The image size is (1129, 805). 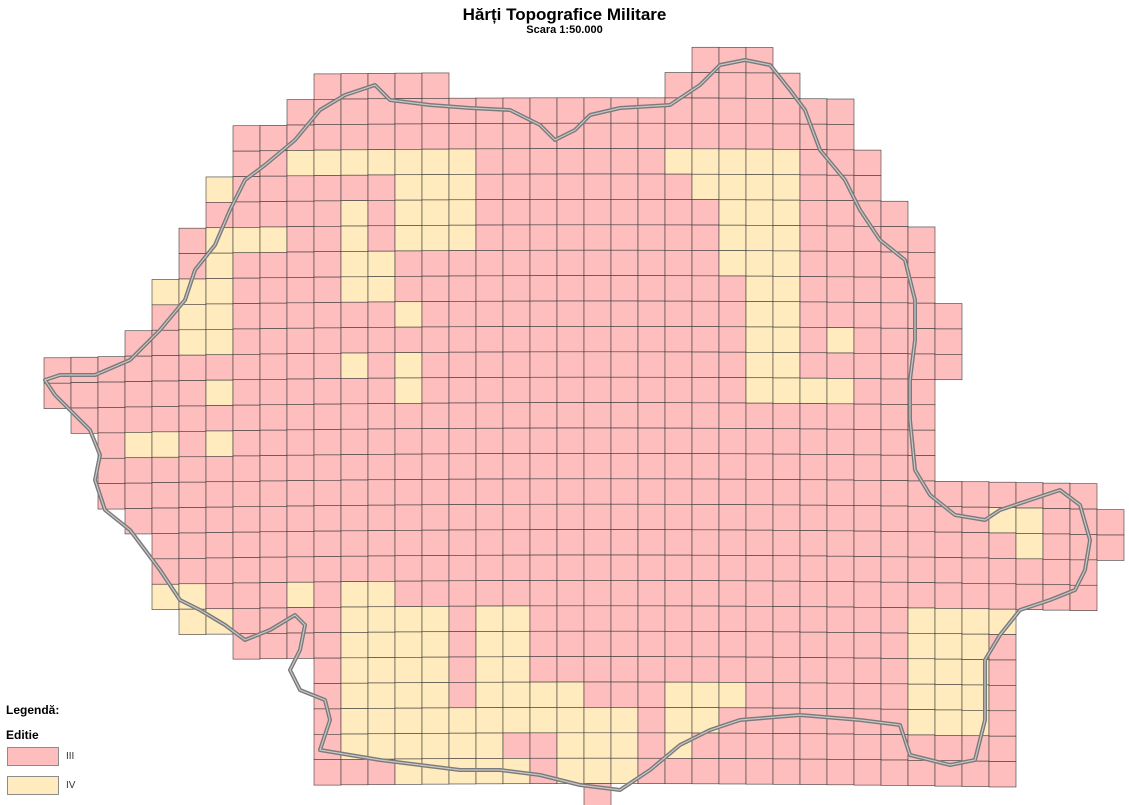 I want to click on map-title: Hărți Topografice Militare, so click(x=564, y=14).